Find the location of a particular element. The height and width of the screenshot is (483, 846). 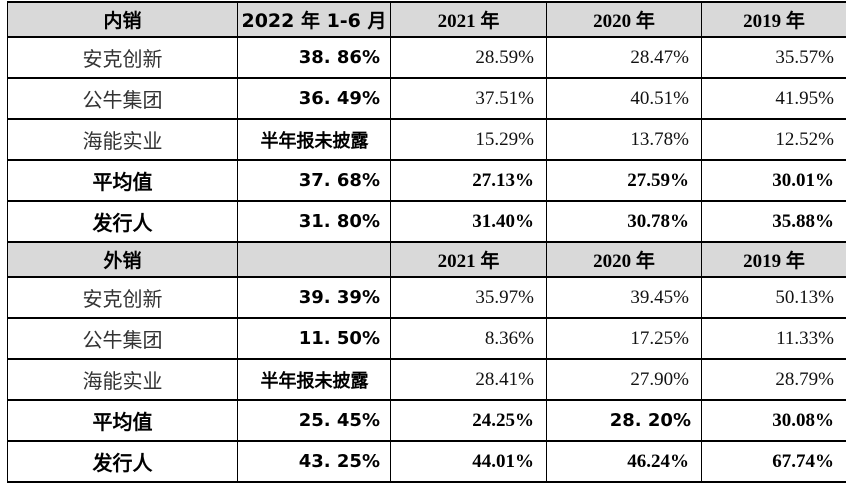

cell-value: 43. 25% is located at coordinates (314, 461).